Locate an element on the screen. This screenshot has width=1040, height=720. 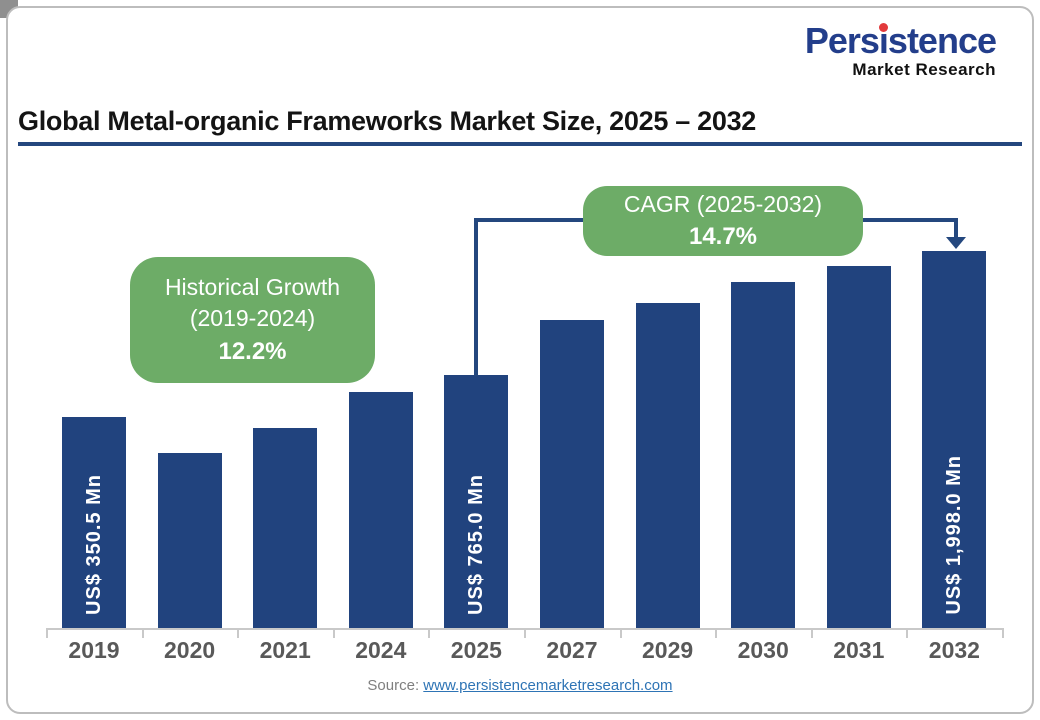
cagr-value: 14.7% is located at coordinates (723, 237).